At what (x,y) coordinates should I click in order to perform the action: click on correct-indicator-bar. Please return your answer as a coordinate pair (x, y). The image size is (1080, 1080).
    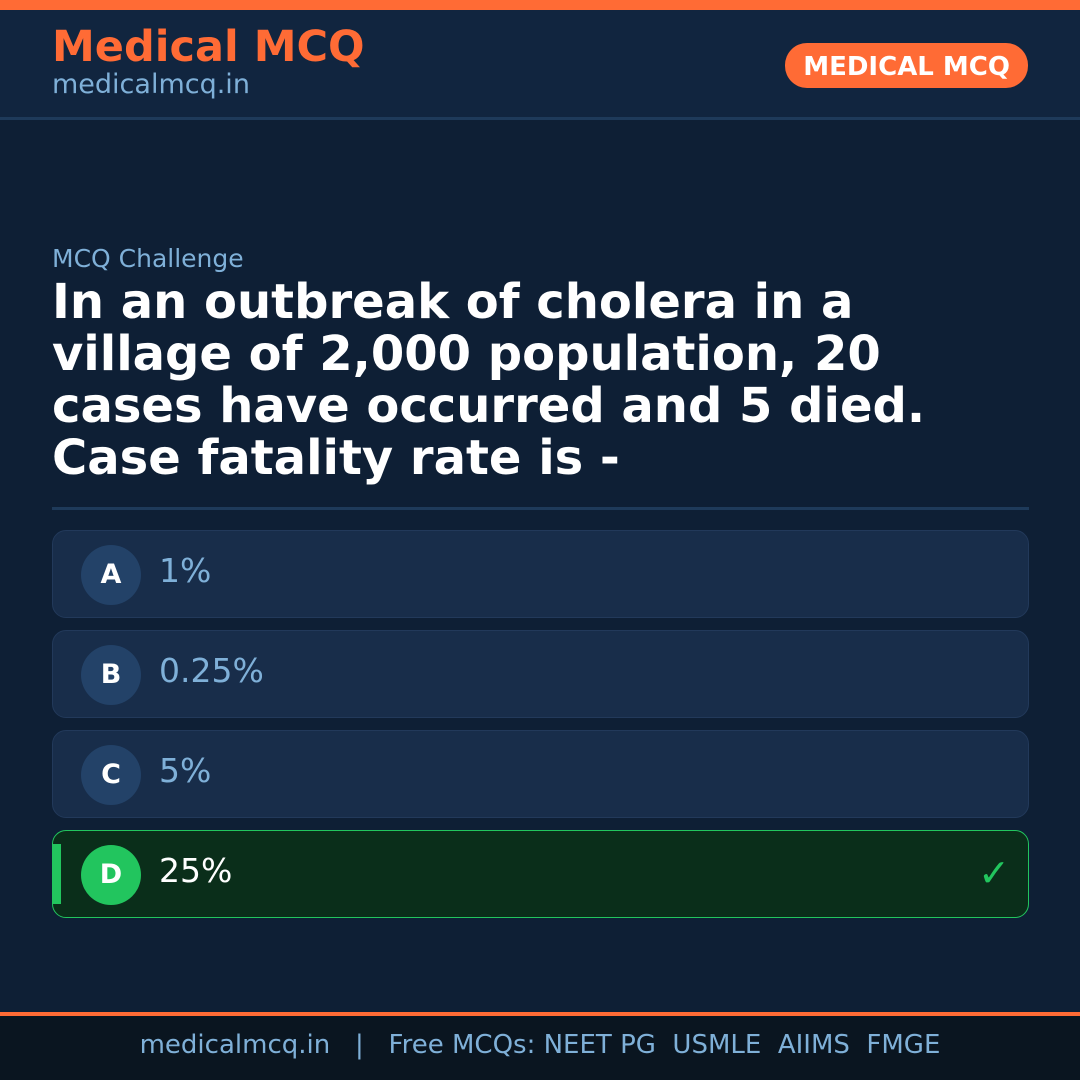
    Looking at the image, I should click on (57, 874).